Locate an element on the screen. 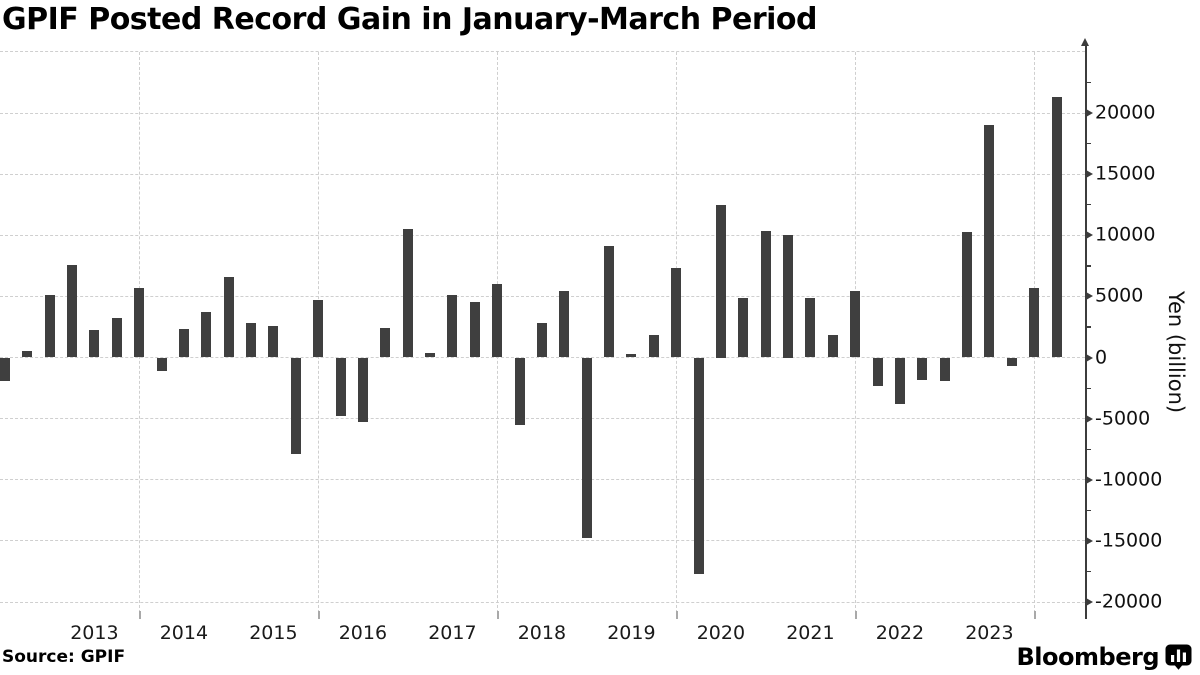 Image resolution: width=1200 pixels, height=675 pixels. x-tick-label: 2014 is located at coordinates (184, 633).